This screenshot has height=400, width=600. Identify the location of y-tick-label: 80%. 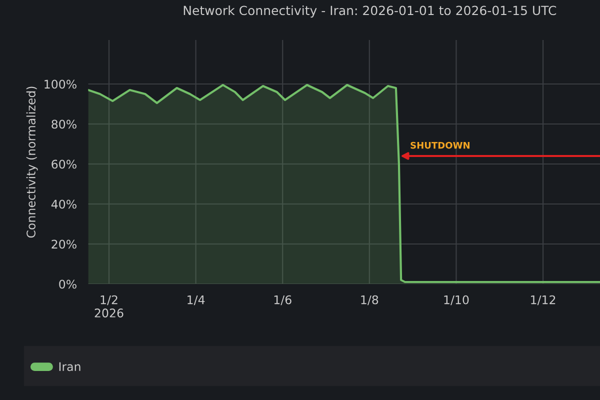
(64, 124).